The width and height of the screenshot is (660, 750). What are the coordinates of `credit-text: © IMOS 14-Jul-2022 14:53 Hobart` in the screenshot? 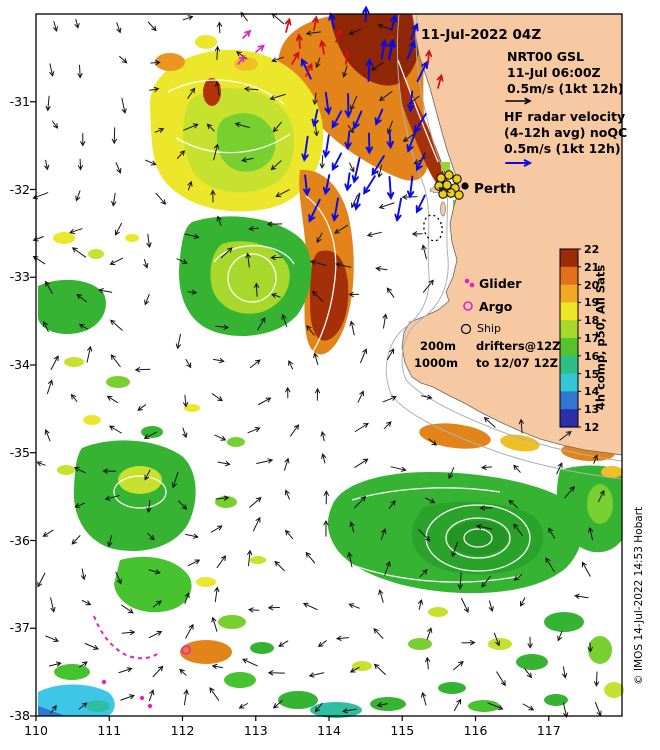 It's located at (639, 595).